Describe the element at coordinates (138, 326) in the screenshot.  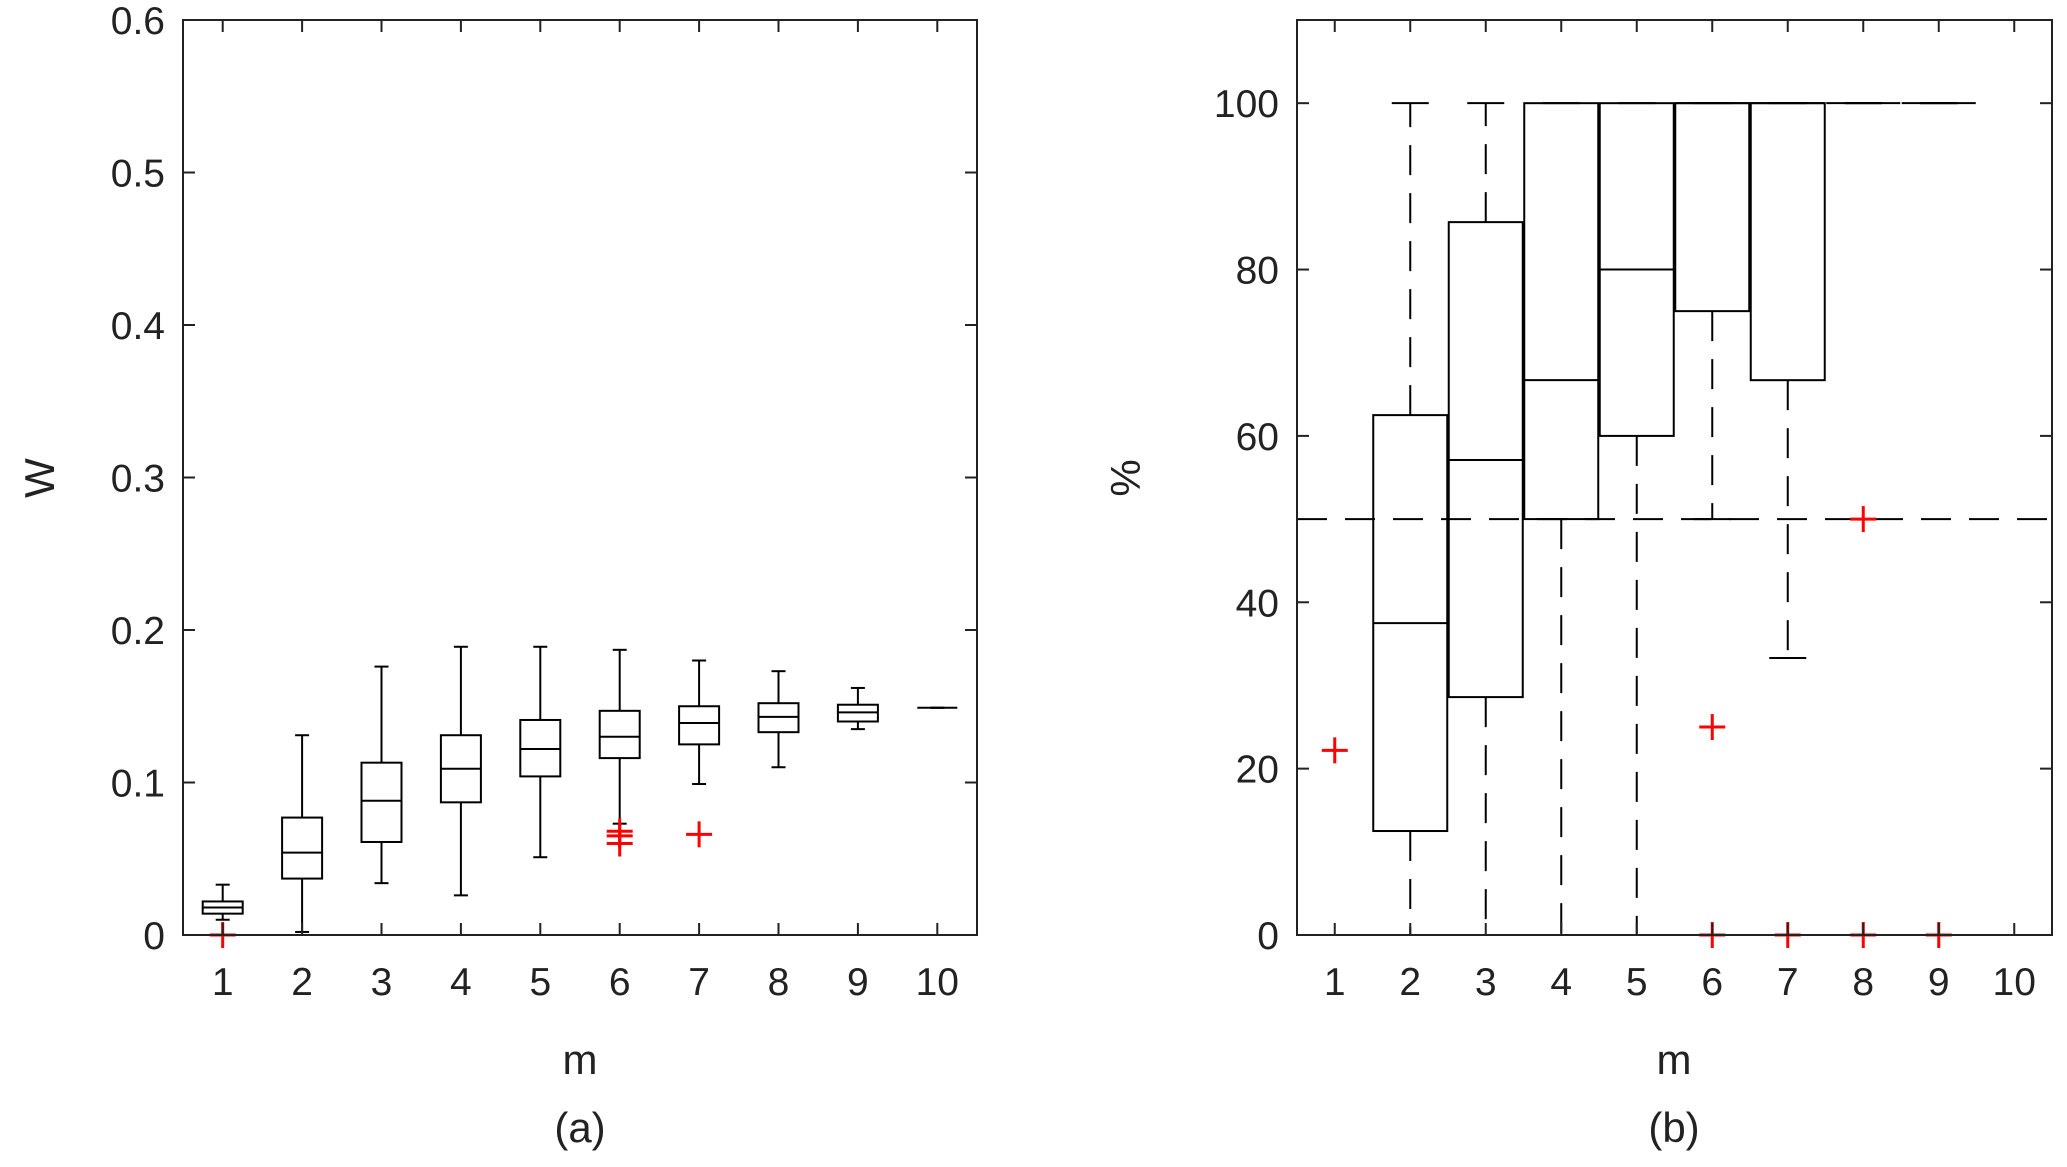
I see `y-tick-label: 0.4` at that location.